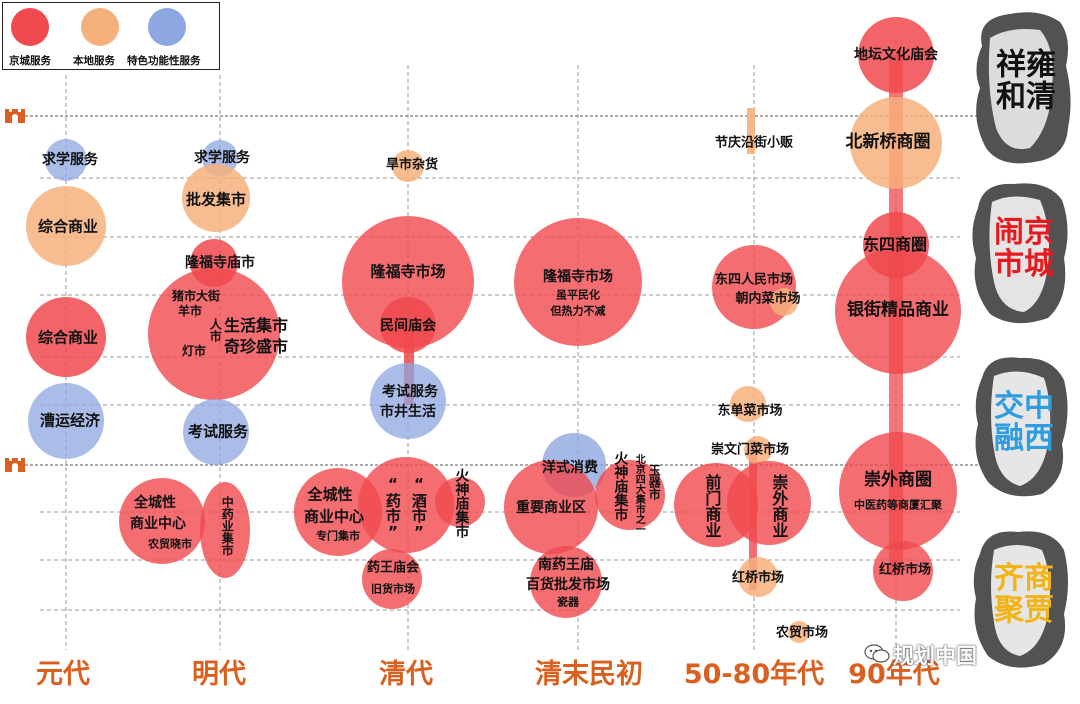  Describe the element at coordinates (898, 480) in the screenshot. I see `node-label: 崇外商圈` at that location.